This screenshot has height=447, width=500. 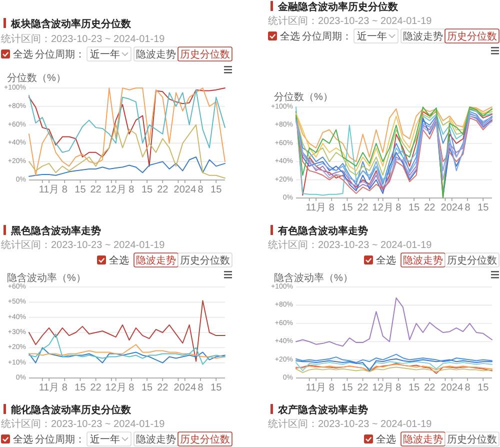 What do you see at coordinates (322, 410) in the screenshot?
I see `text: 农产隐含波动率走势` at bounding box center [322, 410].